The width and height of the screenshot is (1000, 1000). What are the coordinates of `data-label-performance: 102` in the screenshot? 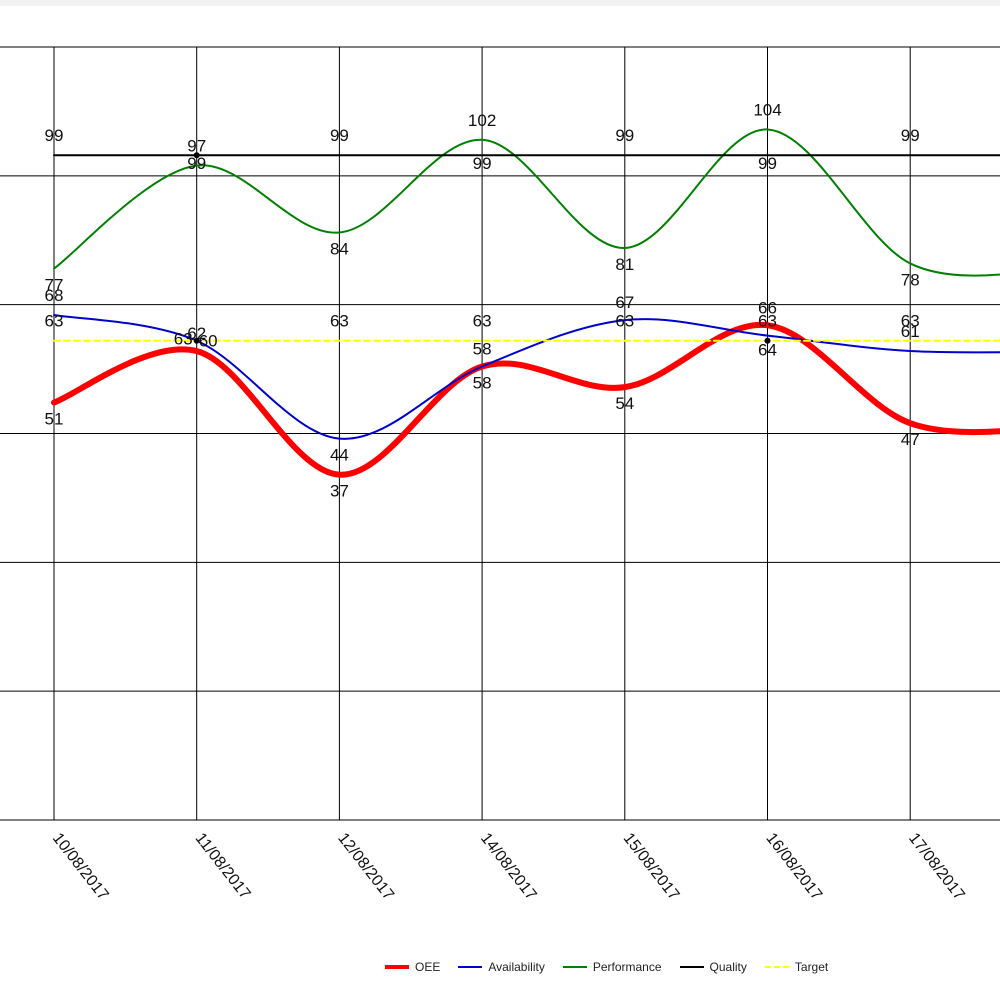 It's located at (482, 120).